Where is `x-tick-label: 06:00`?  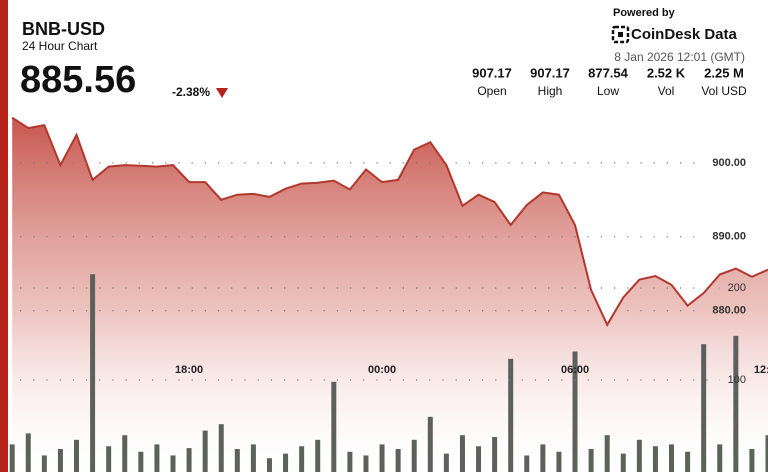
x-tick-label: 06:00 is located at coordinates (575, 370).